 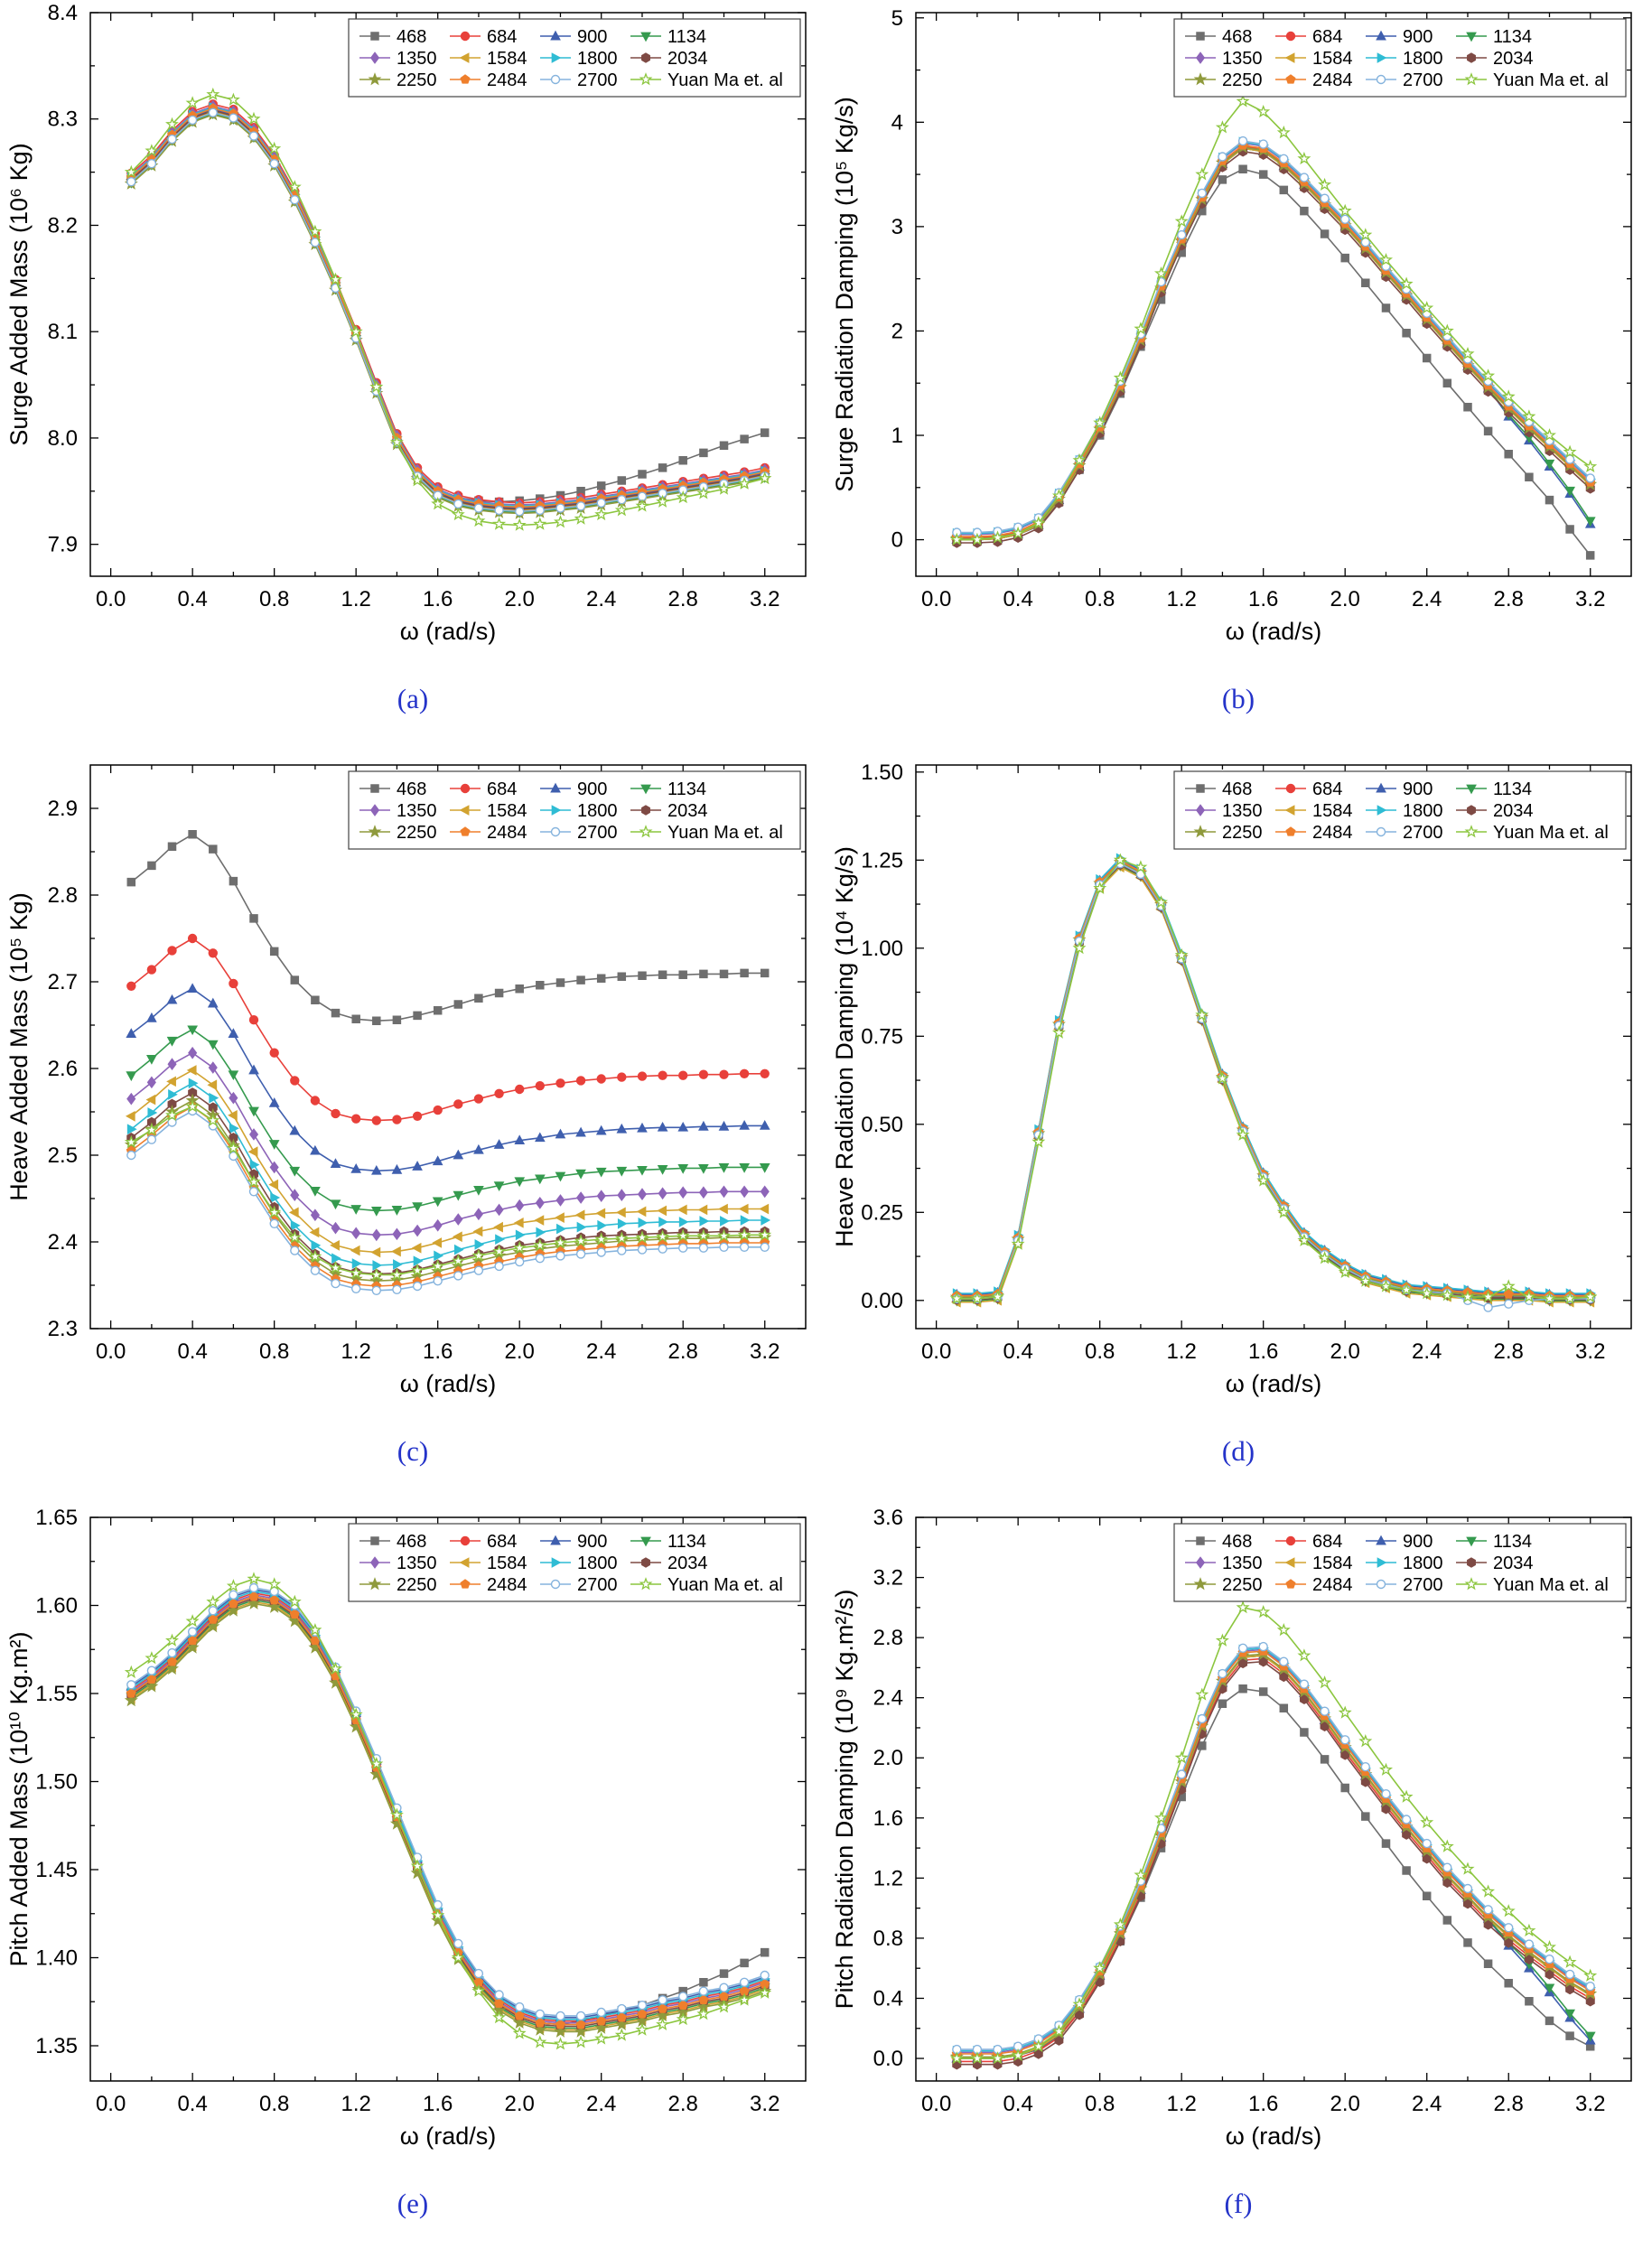 What do you see at coordinates (448, 1190) in the screenshot?
I see `series-yuan-ma` at bounding box center [448, 1190].